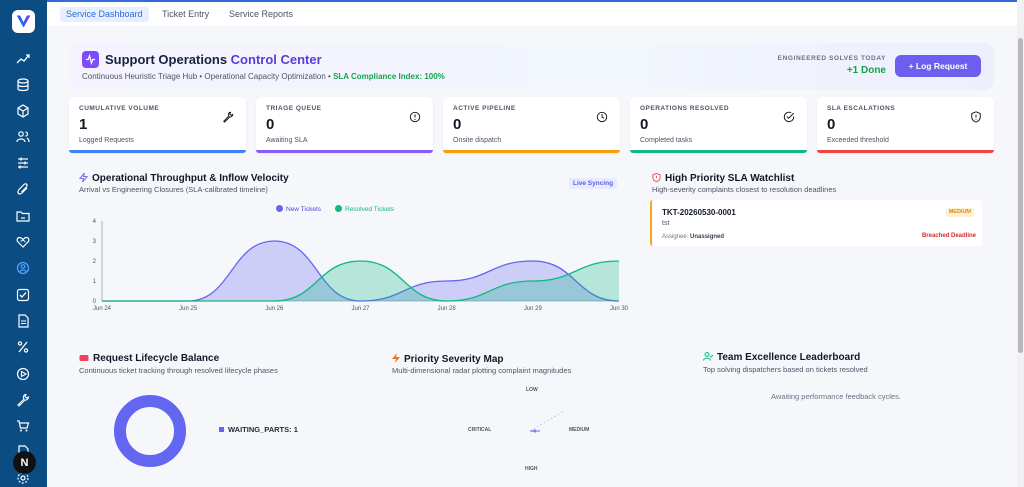 Image resolution: width=1024 pixels, height=487 pixels. Describe the element at coordinates (157, 125) in the screenshot. I see `kpi-card-cumulative-volume: CUMULATIVE VOLUME 1 Logged Requests` at that location.